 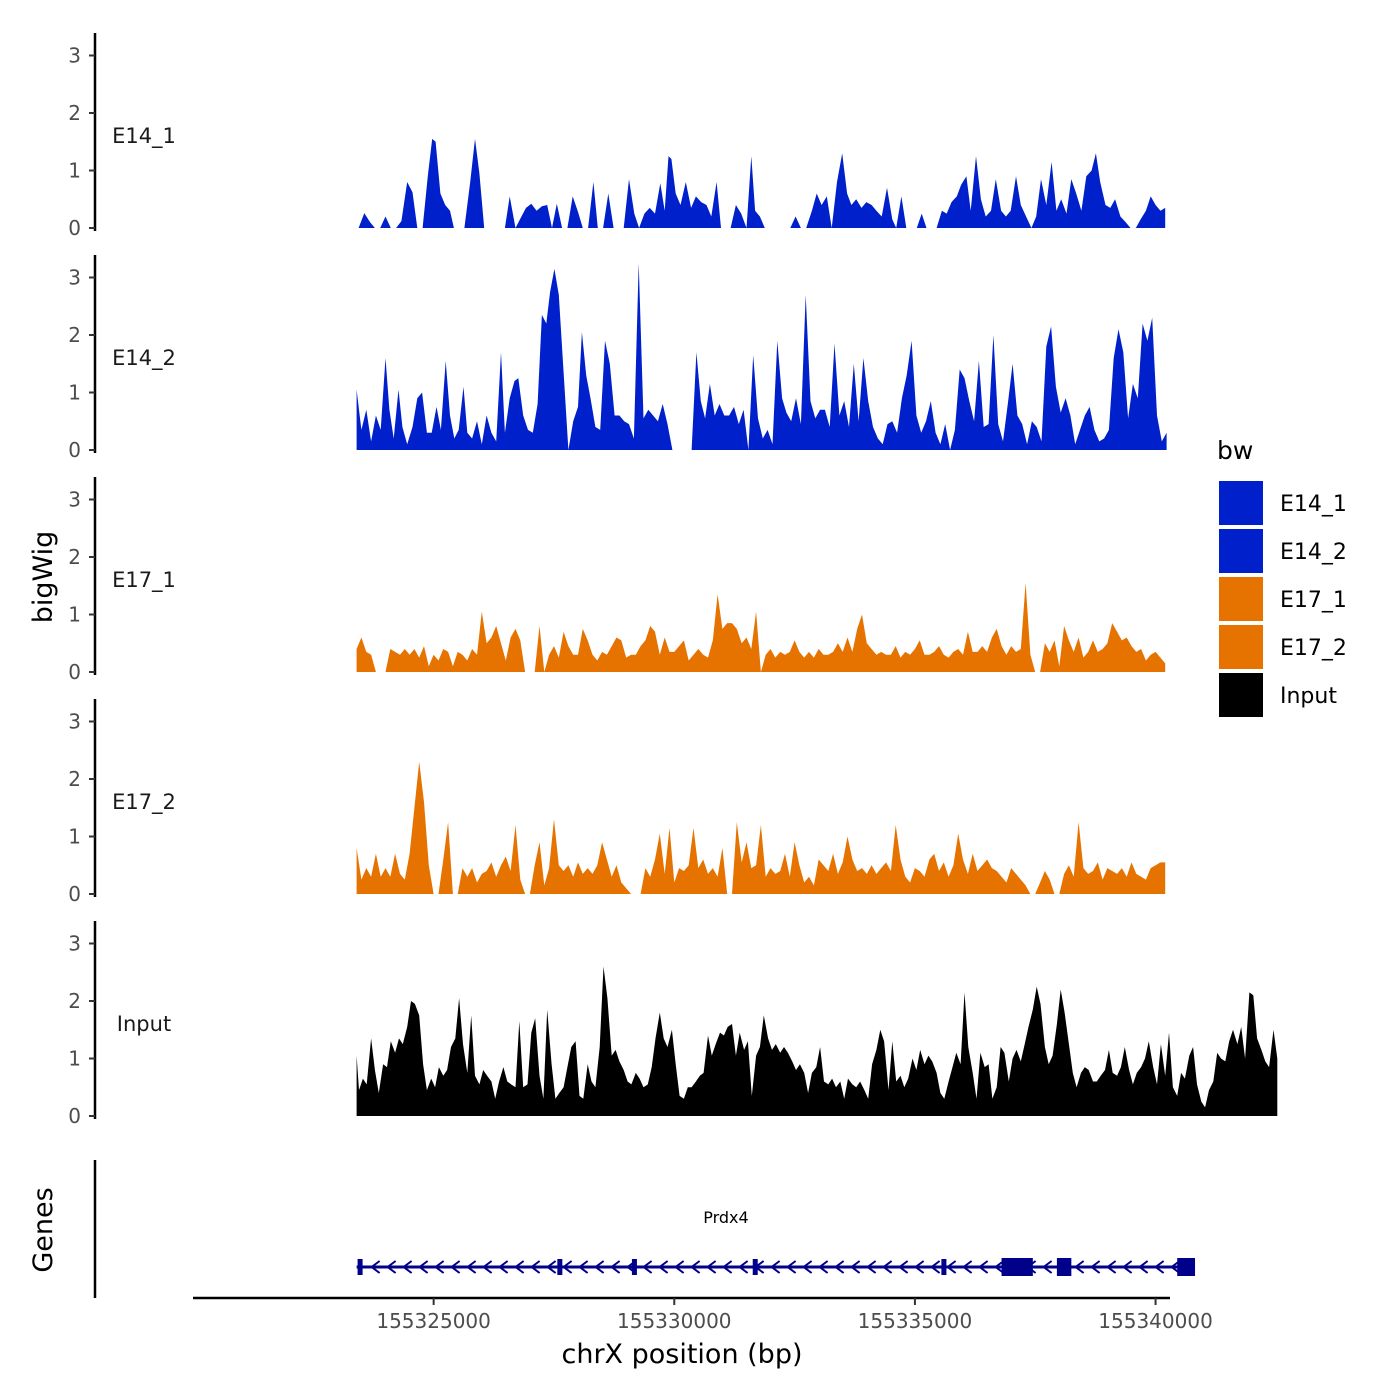 I want to click on legend: bw E14_1 E14_2 E17_1 E17_2 Input, so click(x=1282, y=576).